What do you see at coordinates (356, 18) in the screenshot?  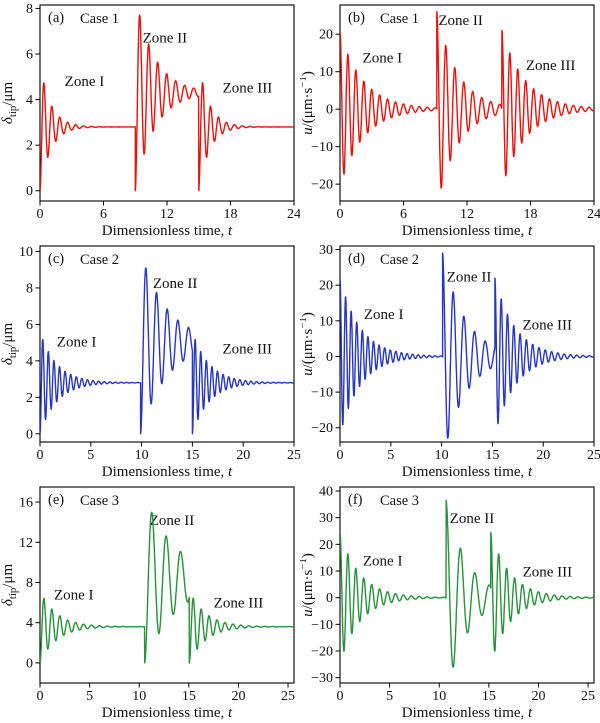 I see `panel-letter: (b)` at bounding box center [356, 18].